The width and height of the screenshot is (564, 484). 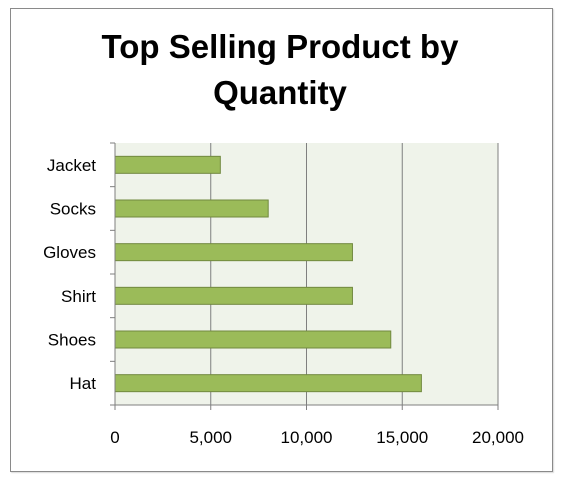 I want to click on bar-jacket, so click(x=167, y=164).